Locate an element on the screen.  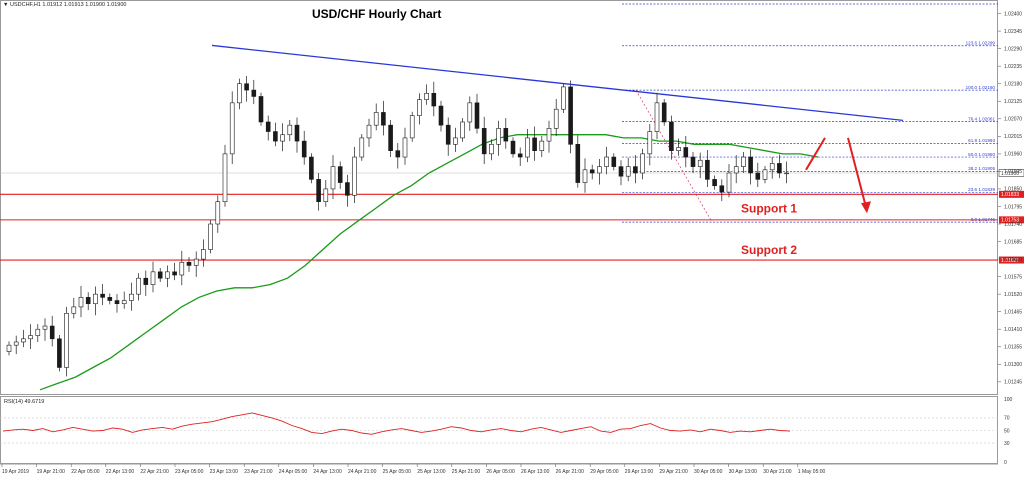
support-label: Support 2 is located at coordinates (769, 250).